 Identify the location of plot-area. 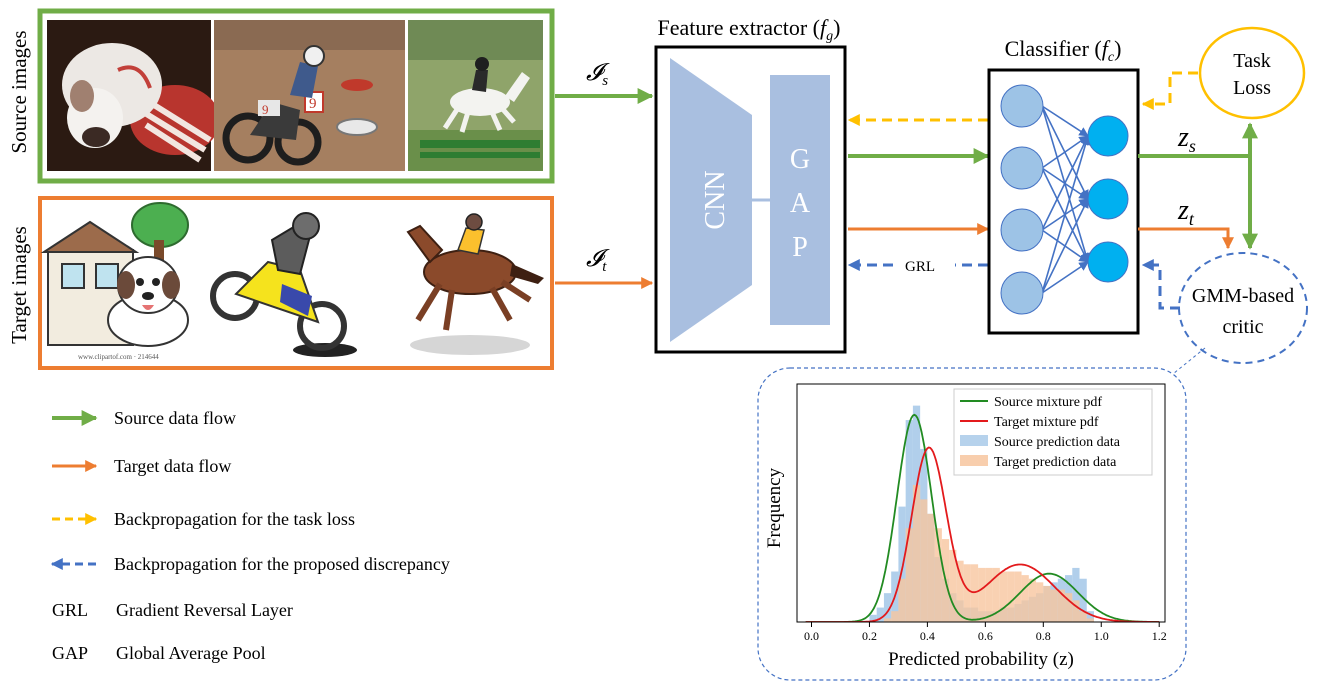
(981, 503).